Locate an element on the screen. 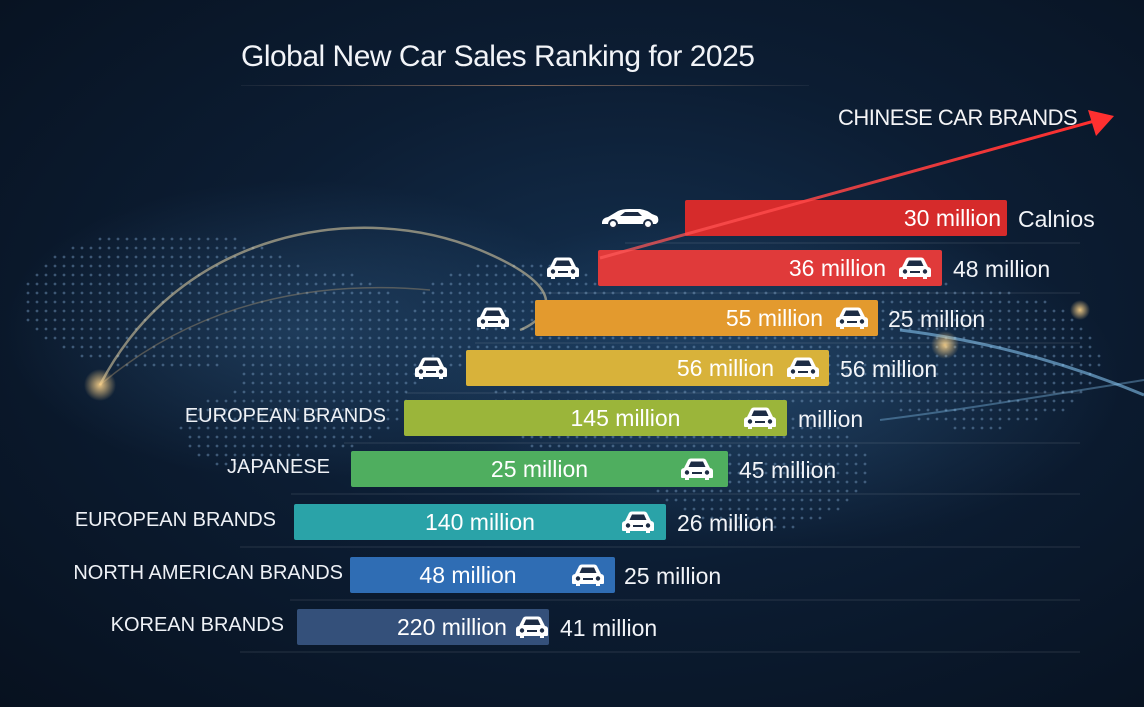  bar-value-label: 25 million is located at coordinates (539, 469).